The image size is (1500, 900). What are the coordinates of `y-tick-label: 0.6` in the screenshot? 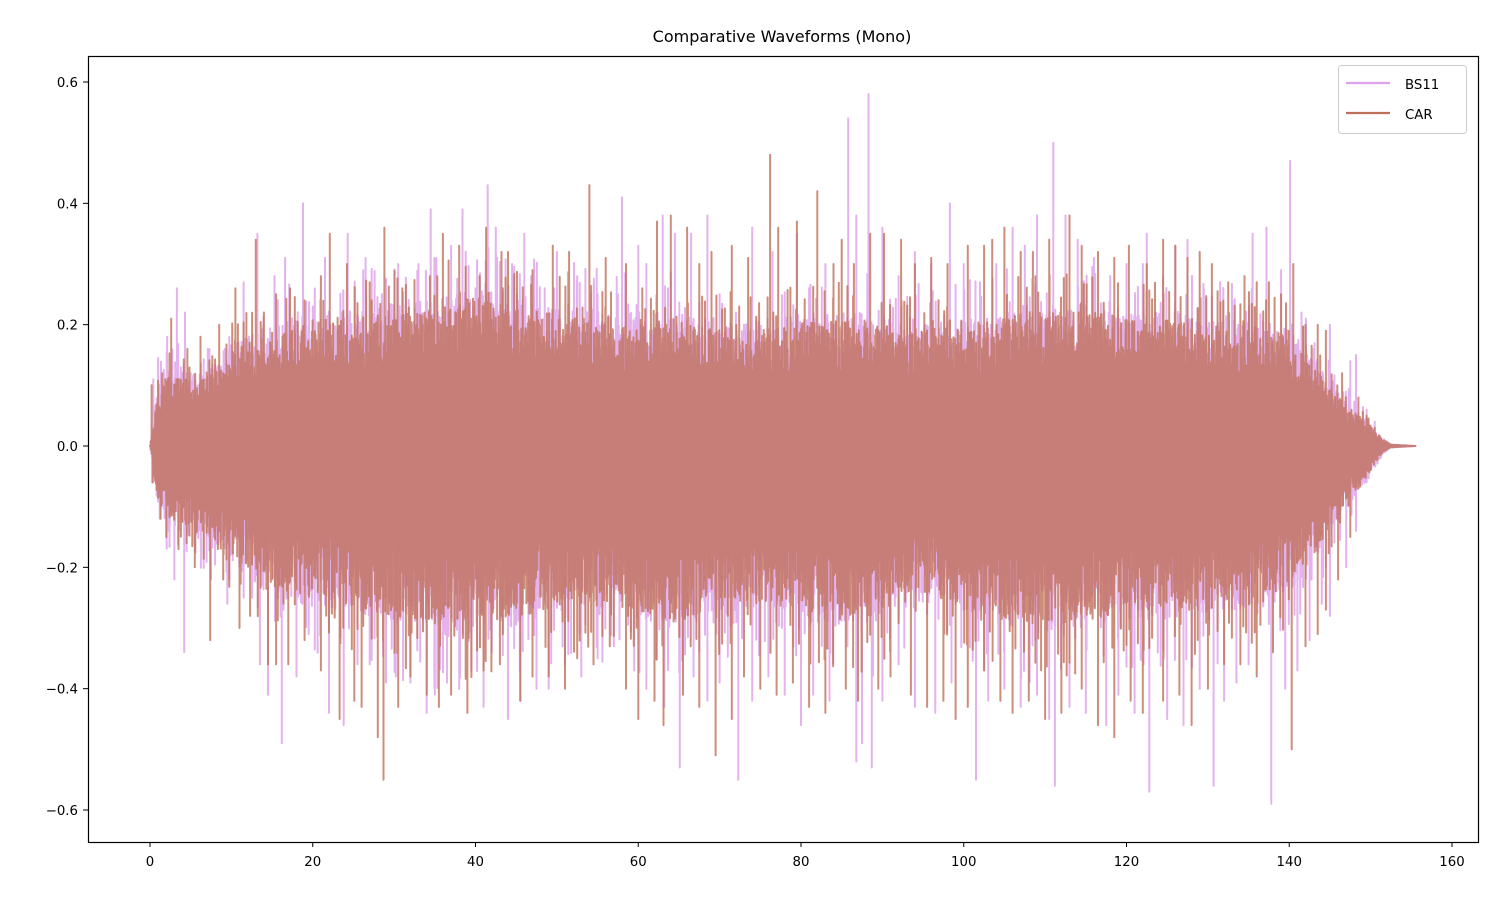 It's located at (67, 83).